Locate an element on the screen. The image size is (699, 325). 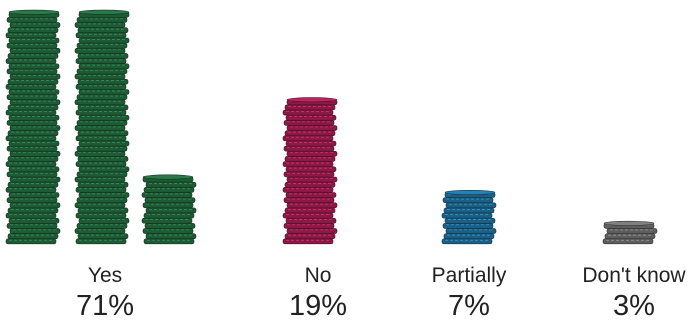
bar-no is located at coordinates (310, 171).